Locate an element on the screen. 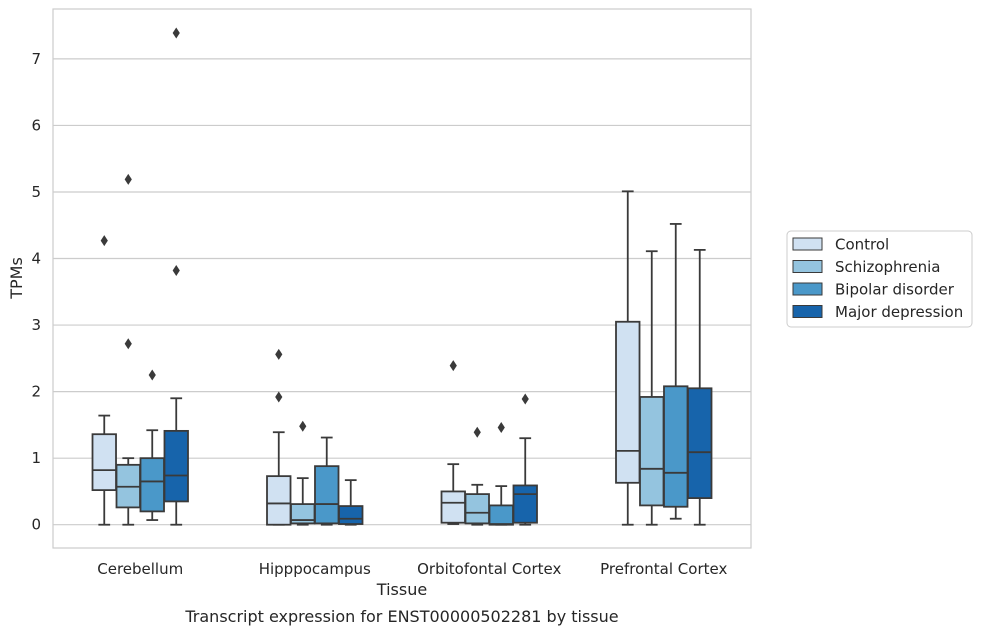 The image size is (983, 634). x-tick-label: Hipppocampus is located at coordinates (315, 569).